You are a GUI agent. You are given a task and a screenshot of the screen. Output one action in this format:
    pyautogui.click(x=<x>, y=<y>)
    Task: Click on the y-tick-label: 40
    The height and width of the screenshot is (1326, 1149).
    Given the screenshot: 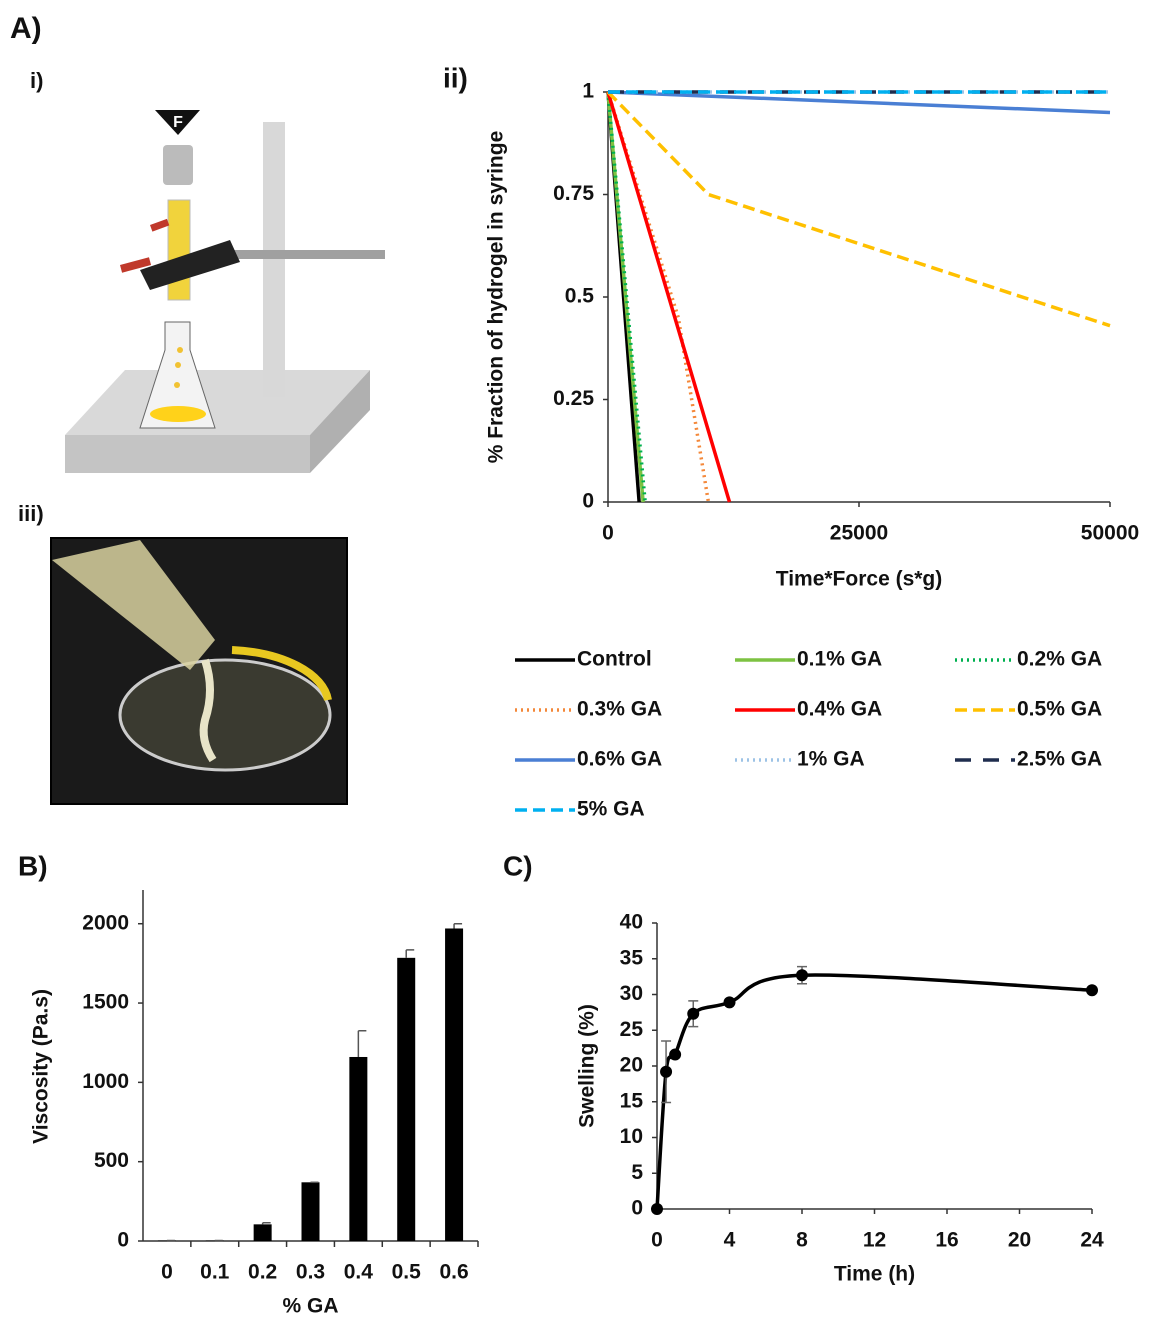 What is the action you would take?
    pyautogui.click(x=631, y=922)
    